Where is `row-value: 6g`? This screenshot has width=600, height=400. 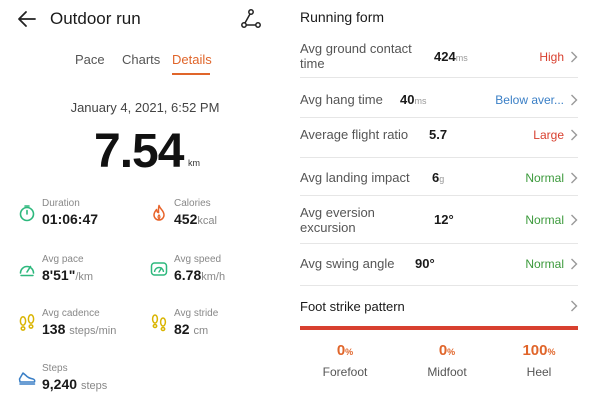
row-value: 6g is located at coordinates (438, 177).